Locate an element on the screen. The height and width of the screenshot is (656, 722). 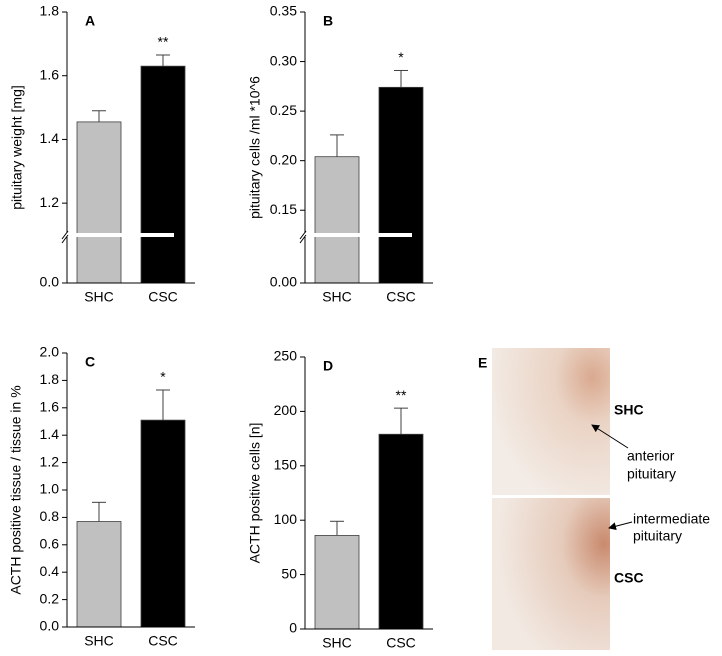
y-tick-label: 0 is located at coordinates (293, 628).